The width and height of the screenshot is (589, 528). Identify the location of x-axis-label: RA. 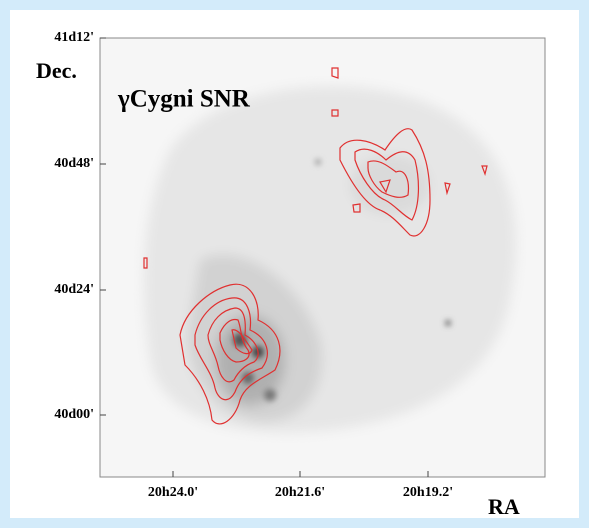
(504, 506).